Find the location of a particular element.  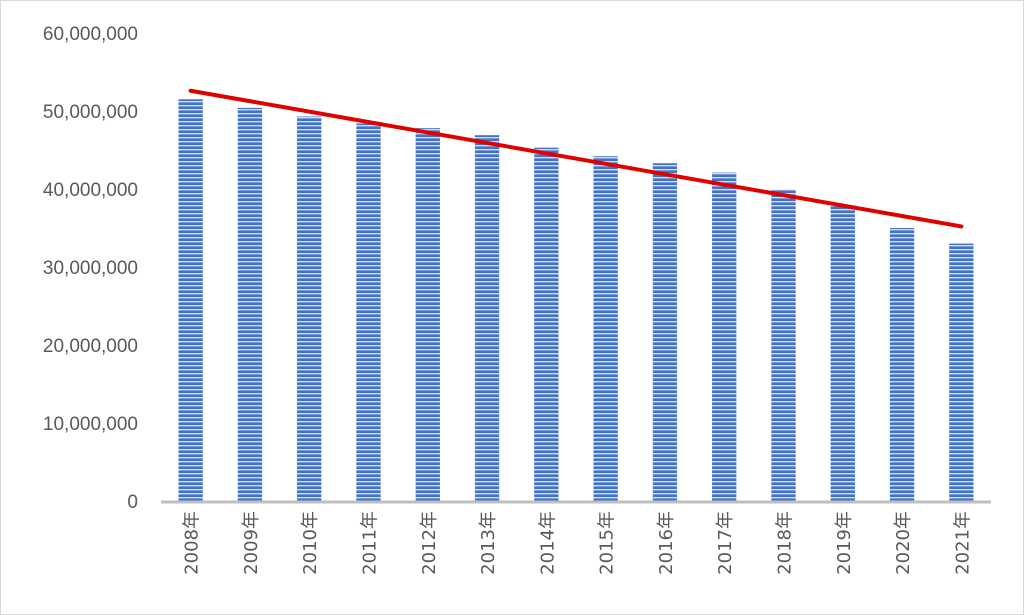

bar-2012年 is located at coordinates (427, 314).